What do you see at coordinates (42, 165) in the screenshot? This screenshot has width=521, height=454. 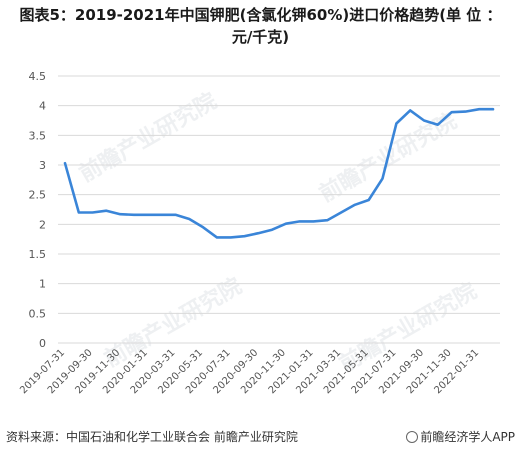 I see `y-tick-label: 3` at bounding box center [42, 165].